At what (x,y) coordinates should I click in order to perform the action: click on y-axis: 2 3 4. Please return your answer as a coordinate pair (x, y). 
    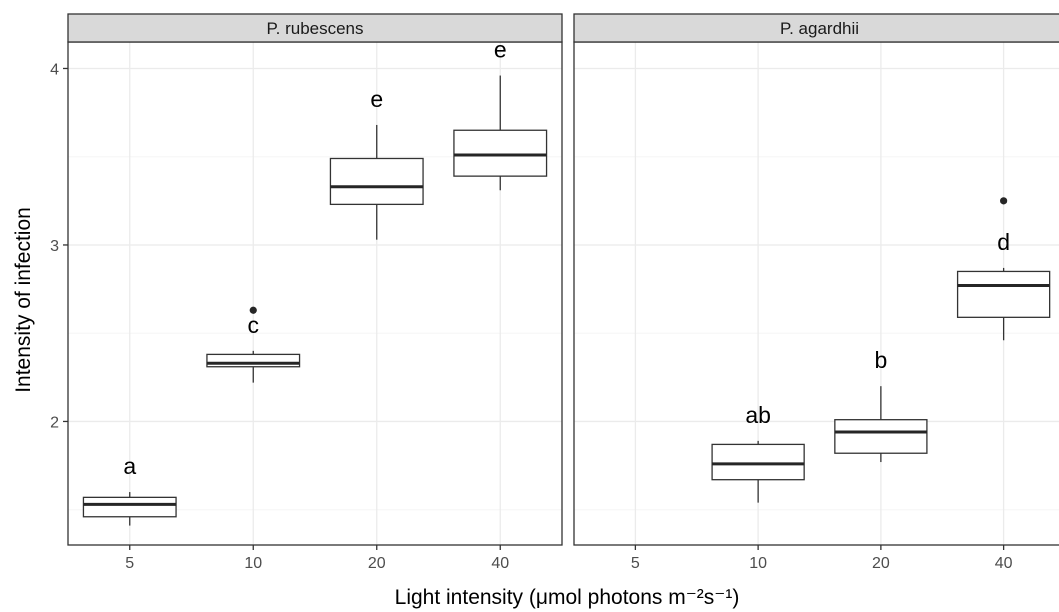
    Looking at the image, I should click on (59, 246).